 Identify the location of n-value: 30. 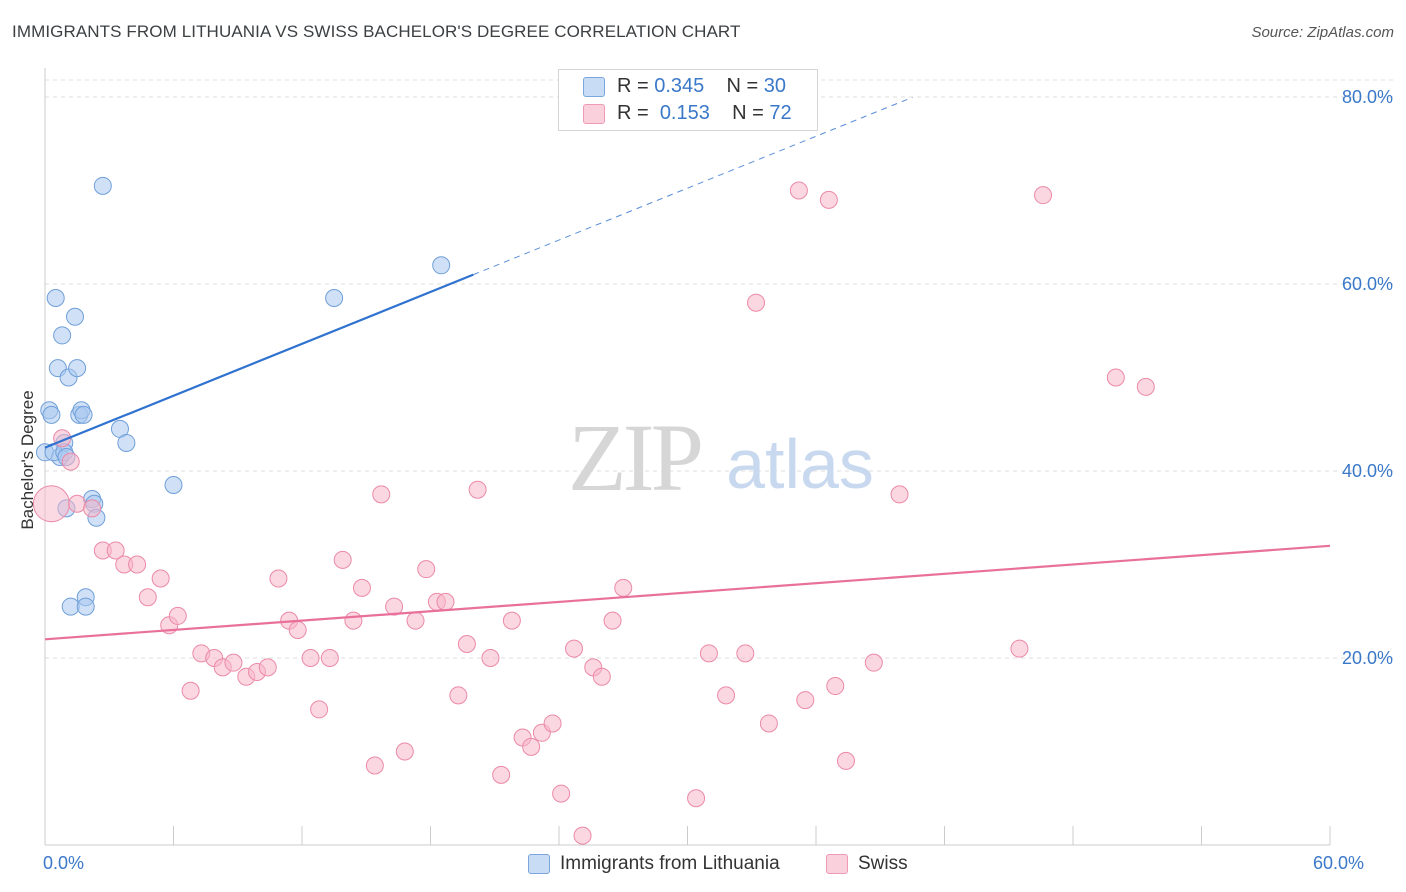
(775, 86).